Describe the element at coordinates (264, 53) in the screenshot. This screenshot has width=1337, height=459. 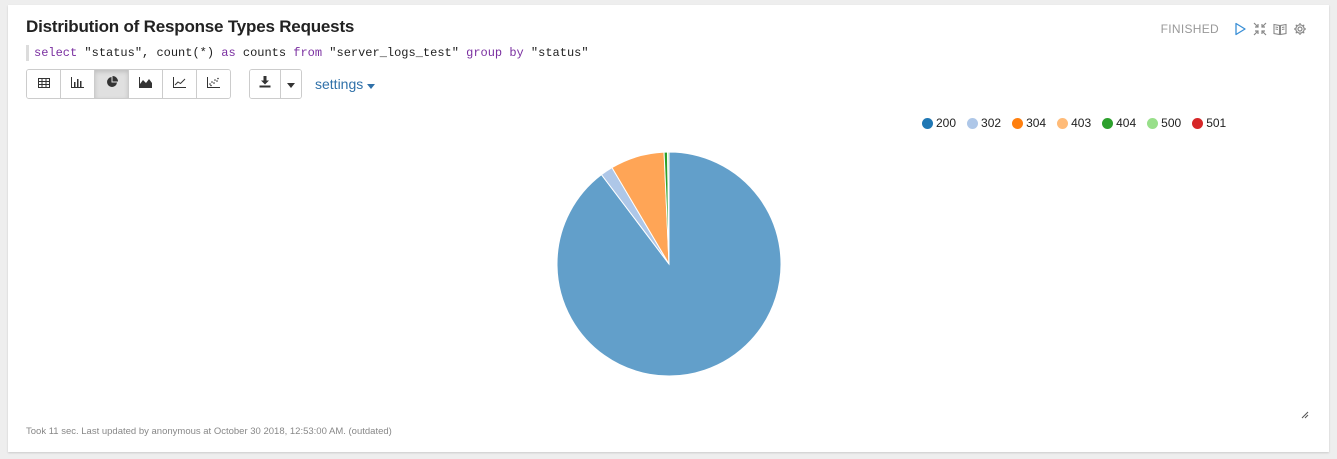
I see `query-token: counts` at that location.